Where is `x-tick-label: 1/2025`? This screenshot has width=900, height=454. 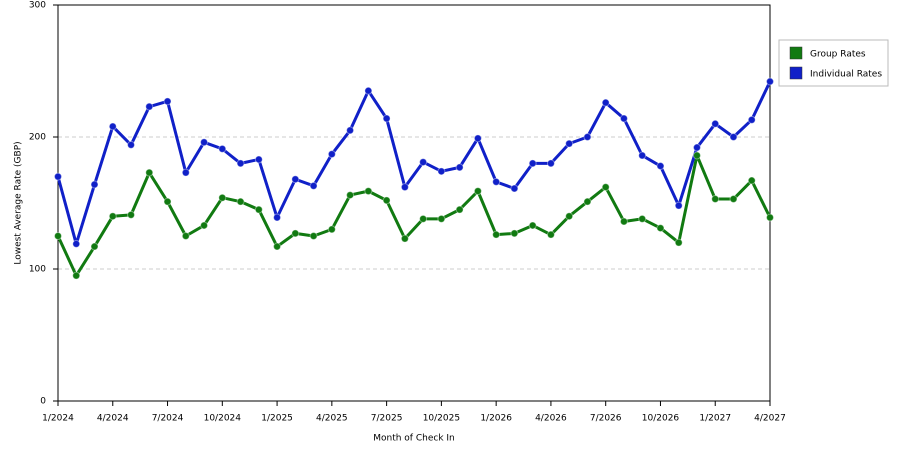
x-tick-label: 1/2025 is located at coordinates (277, 419).